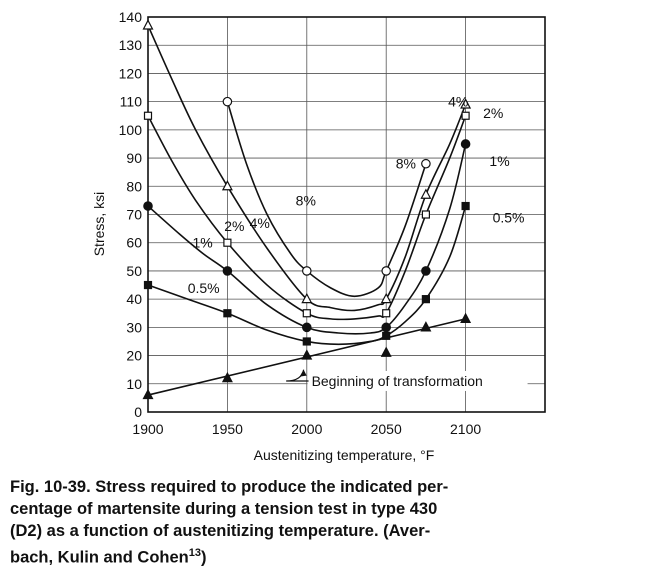 The width and height of the screenshot is (661, 582). I want to click on y-tick-label: 50, so click(134, 271).